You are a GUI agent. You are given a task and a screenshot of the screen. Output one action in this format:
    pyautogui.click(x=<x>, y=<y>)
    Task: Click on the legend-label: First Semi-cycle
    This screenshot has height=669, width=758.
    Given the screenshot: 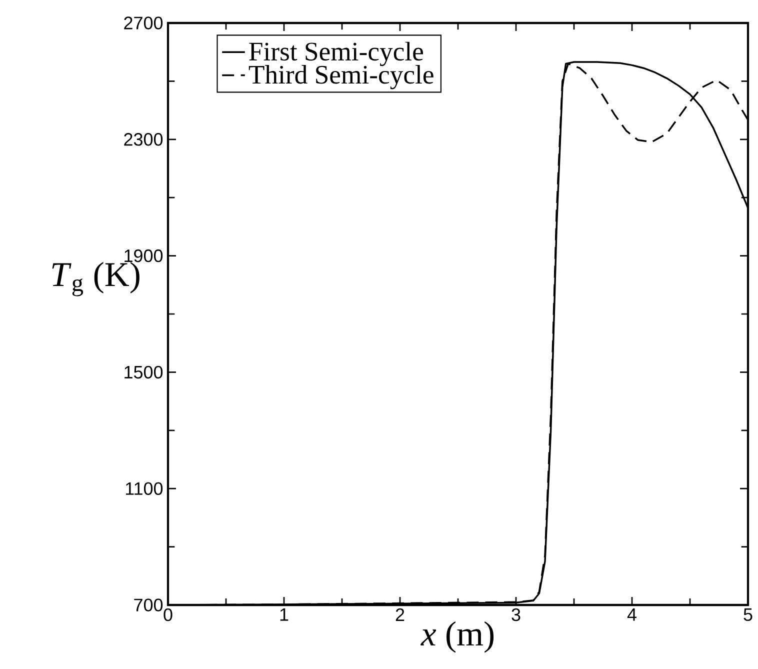 What is the action you would take?
    pyautogui.click(x=336, y=54)
    